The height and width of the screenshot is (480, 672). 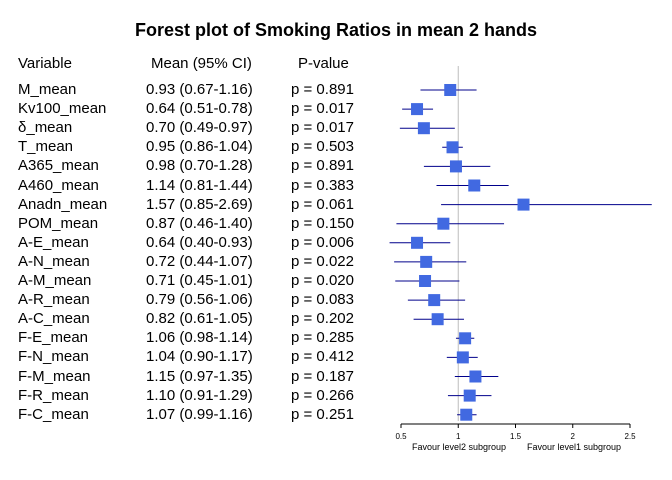 What do you see at coordinates (516, 436) in the screenshot?
I see `x-tick-label-3: 1.5` at bounding box center [516, 436].